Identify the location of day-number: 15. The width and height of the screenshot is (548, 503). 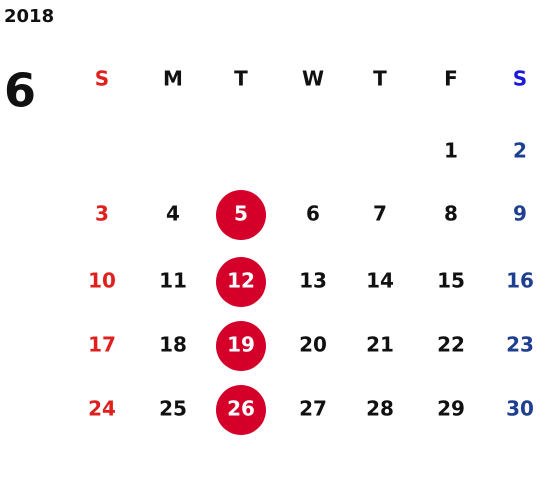
(451, 281).